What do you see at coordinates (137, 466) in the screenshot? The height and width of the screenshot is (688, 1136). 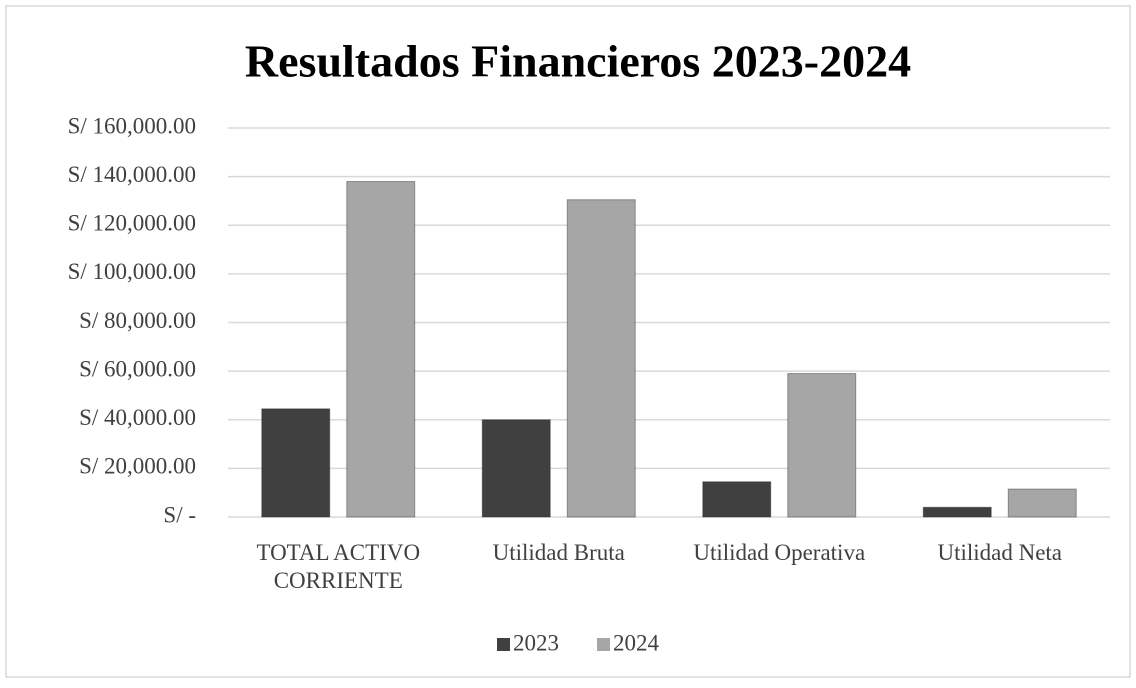 I see `y-tick-label: S/ 20,000.00` at bounding box center [137, 466].